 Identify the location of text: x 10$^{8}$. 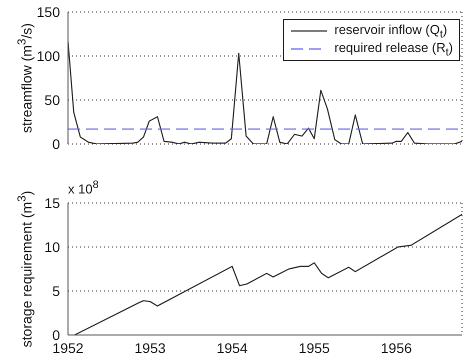
(83, 187).